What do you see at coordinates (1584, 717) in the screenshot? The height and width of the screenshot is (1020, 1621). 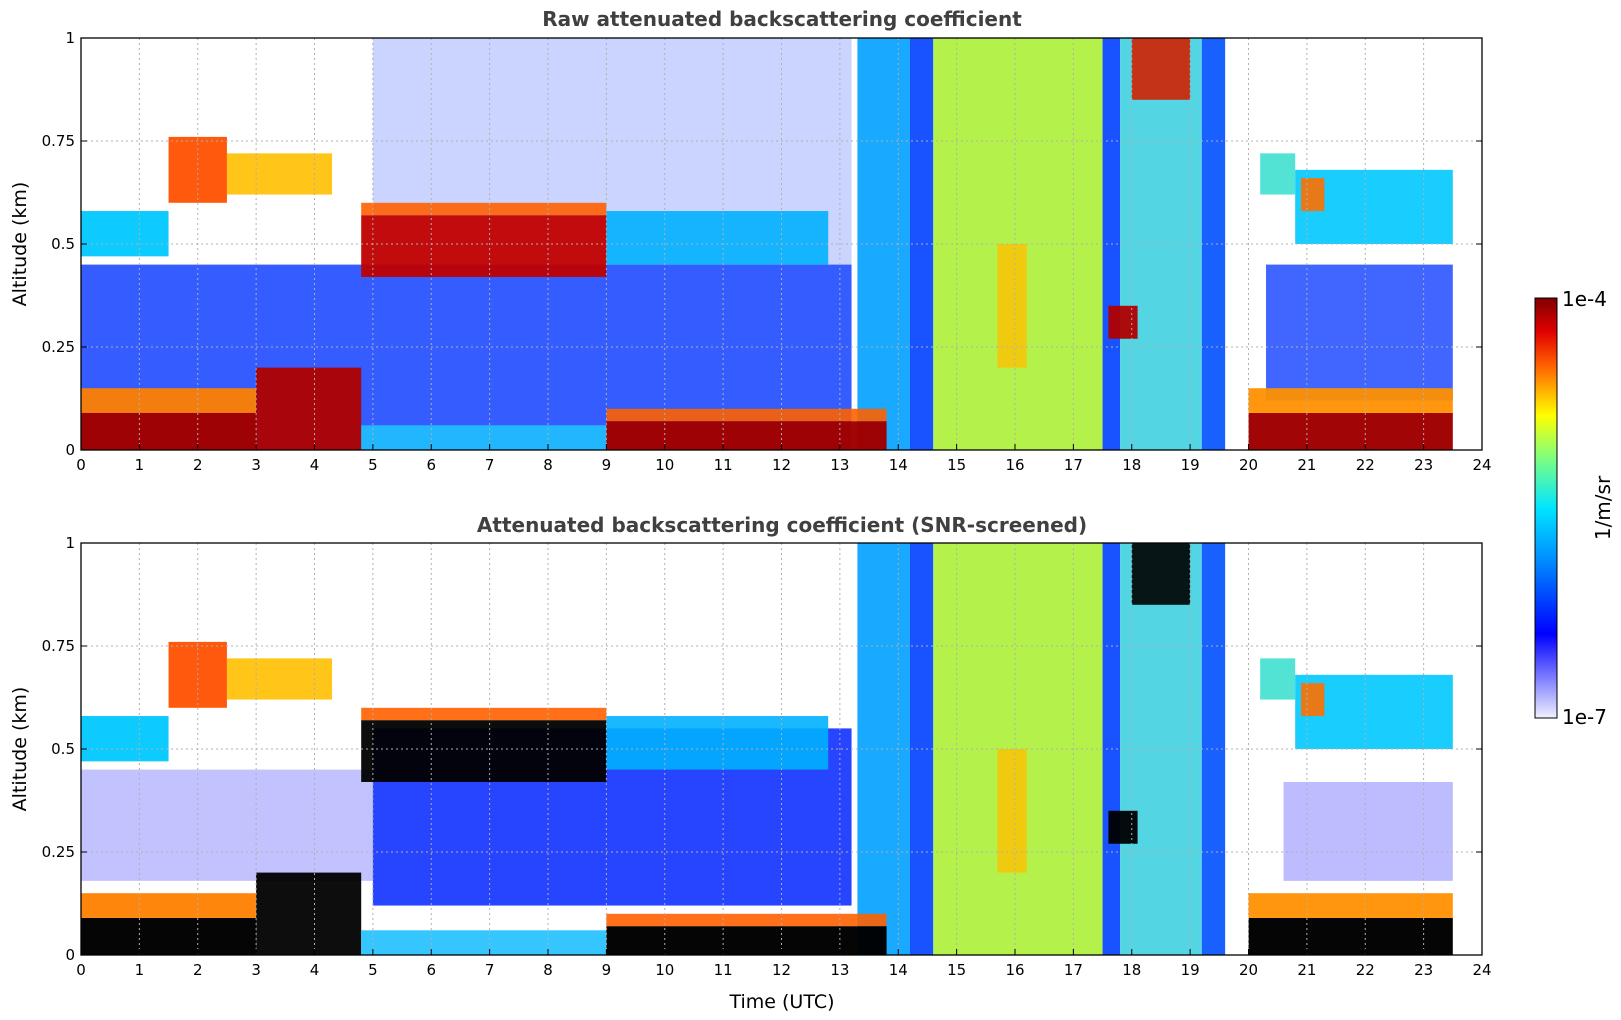 I see `colorbar-min-label: 1e-7` at bounding box center [1584, 717].